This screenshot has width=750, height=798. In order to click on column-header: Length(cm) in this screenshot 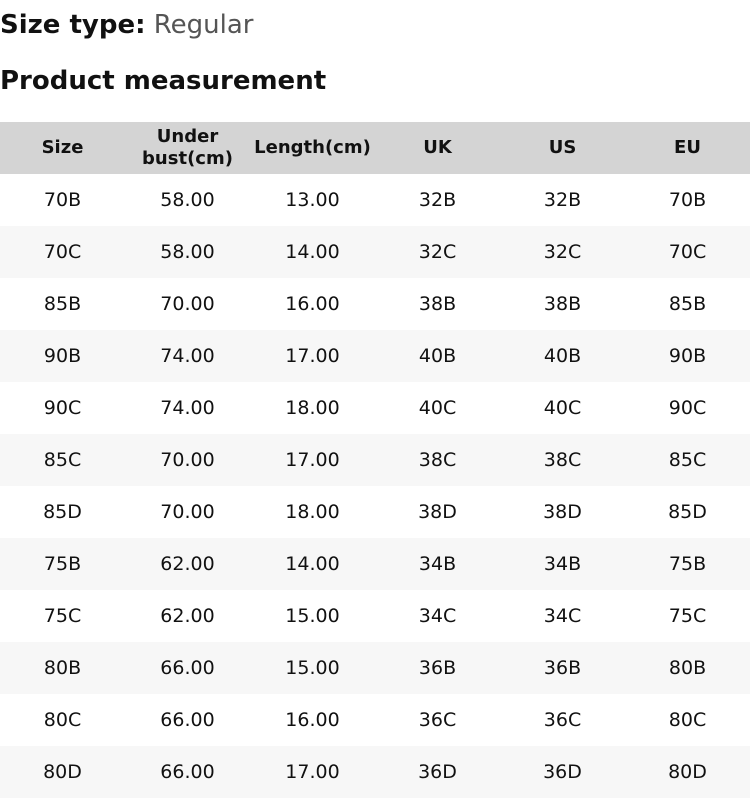, I will do `click(312, 148)`.